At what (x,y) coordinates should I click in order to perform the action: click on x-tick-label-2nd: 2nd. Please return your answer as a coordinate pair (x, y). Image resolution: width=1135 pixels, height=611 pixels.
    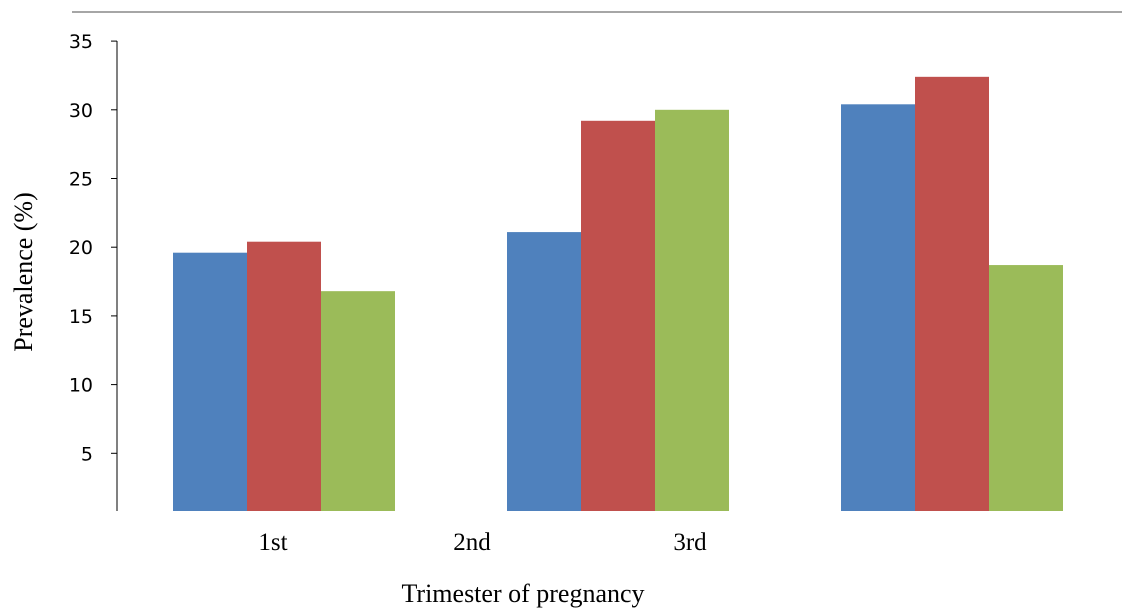
    Looking at the image, I should click on (472, 542).